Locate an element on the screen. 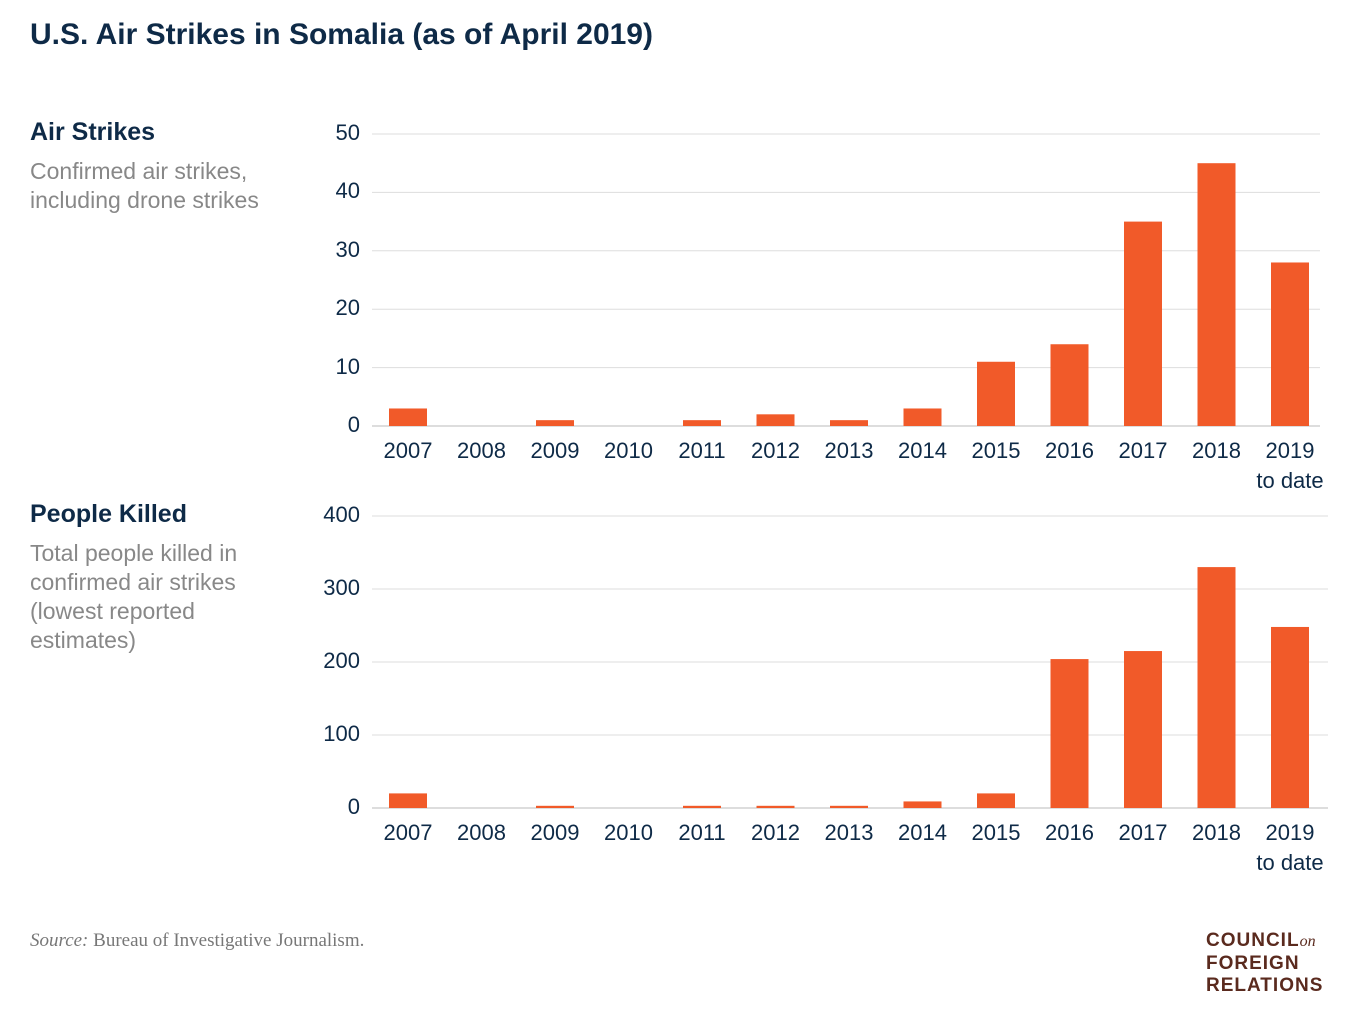 Image resolution: width=1361 pixels, height=1027 pixels. y-tick-label: 400 is located at coordinates (341, 514).